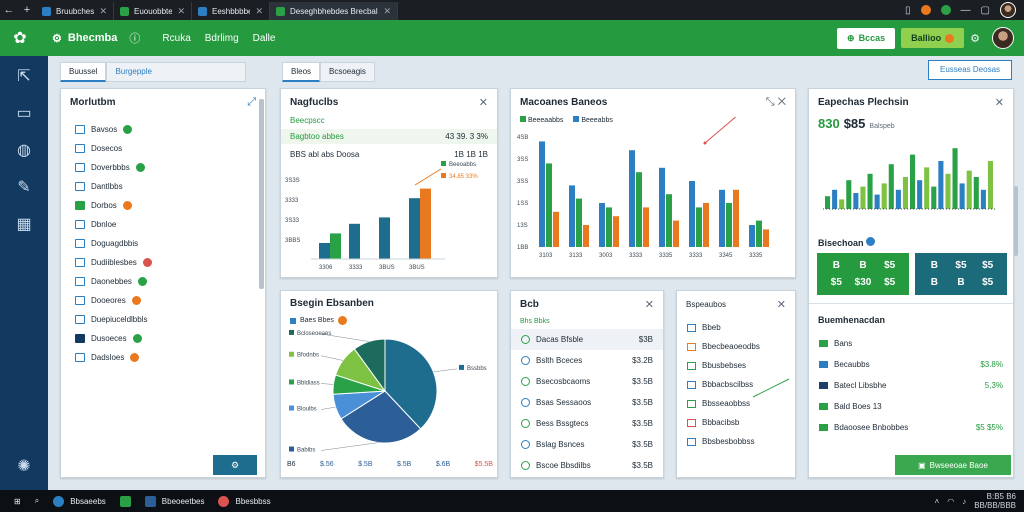  I want to click on tray-up-icon: ˄, so click(937, 501).